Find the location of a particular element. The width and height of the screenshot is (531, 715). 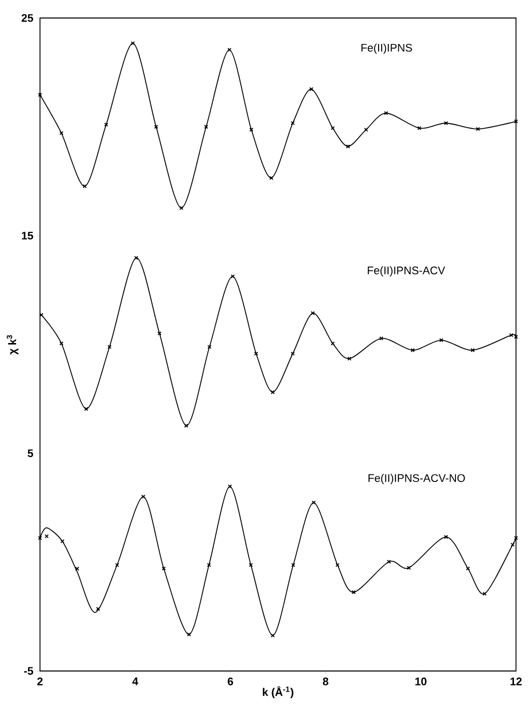

x-tick-label: 12 is located at coordinates (516, 682).